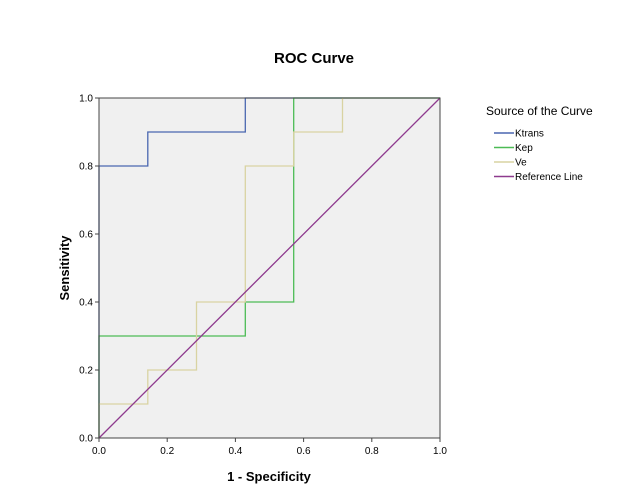 Image resolution: width=627 pixels, height=502 pixels. I want to click on x-tick-label: 1.0, so click(440, 451).